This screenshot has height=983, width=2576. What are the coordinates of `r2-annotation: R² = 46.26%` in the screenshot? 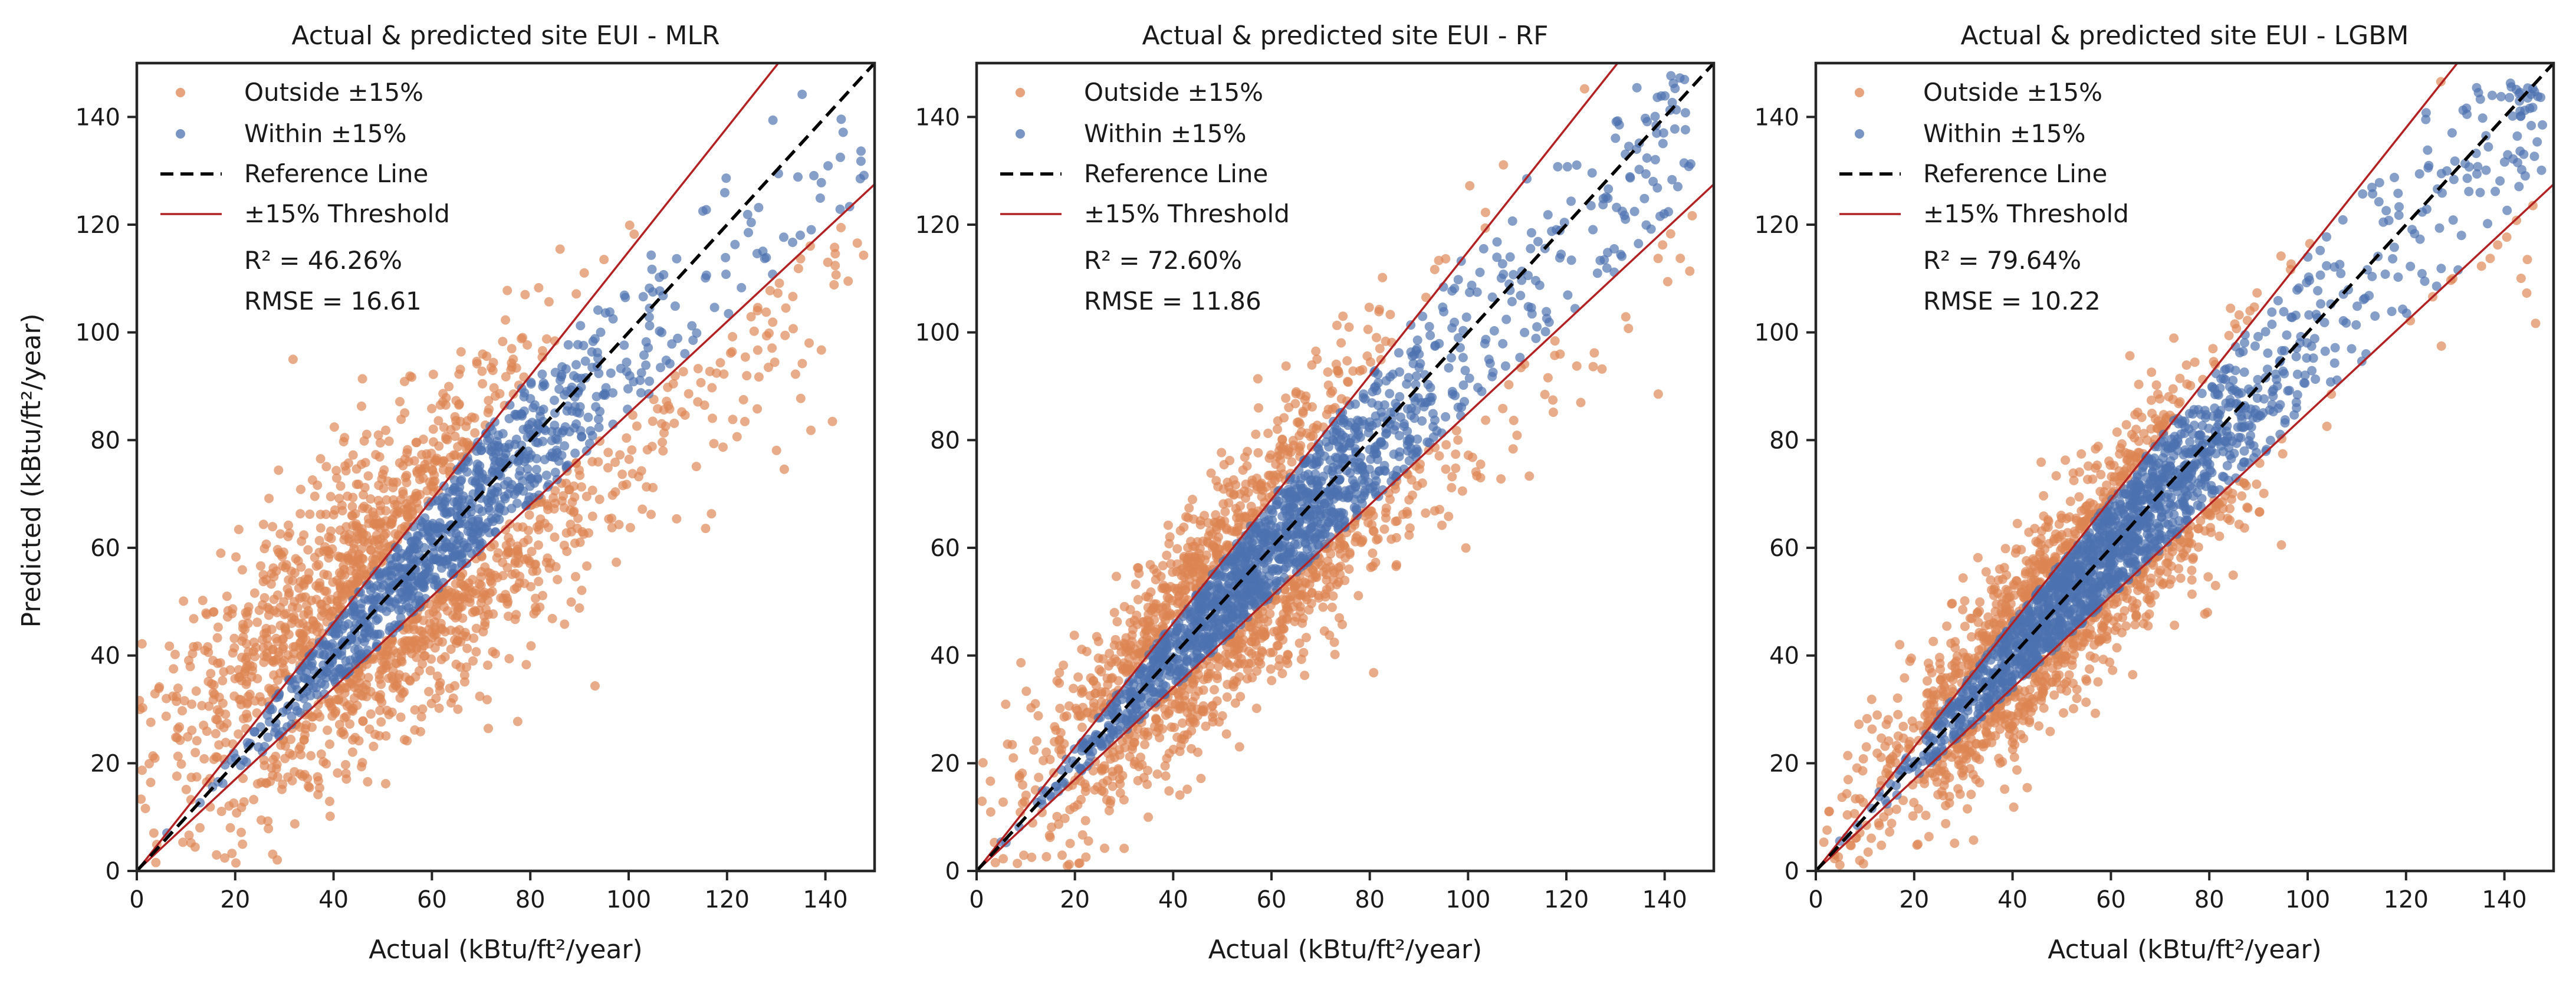 It's located at (323, 261).